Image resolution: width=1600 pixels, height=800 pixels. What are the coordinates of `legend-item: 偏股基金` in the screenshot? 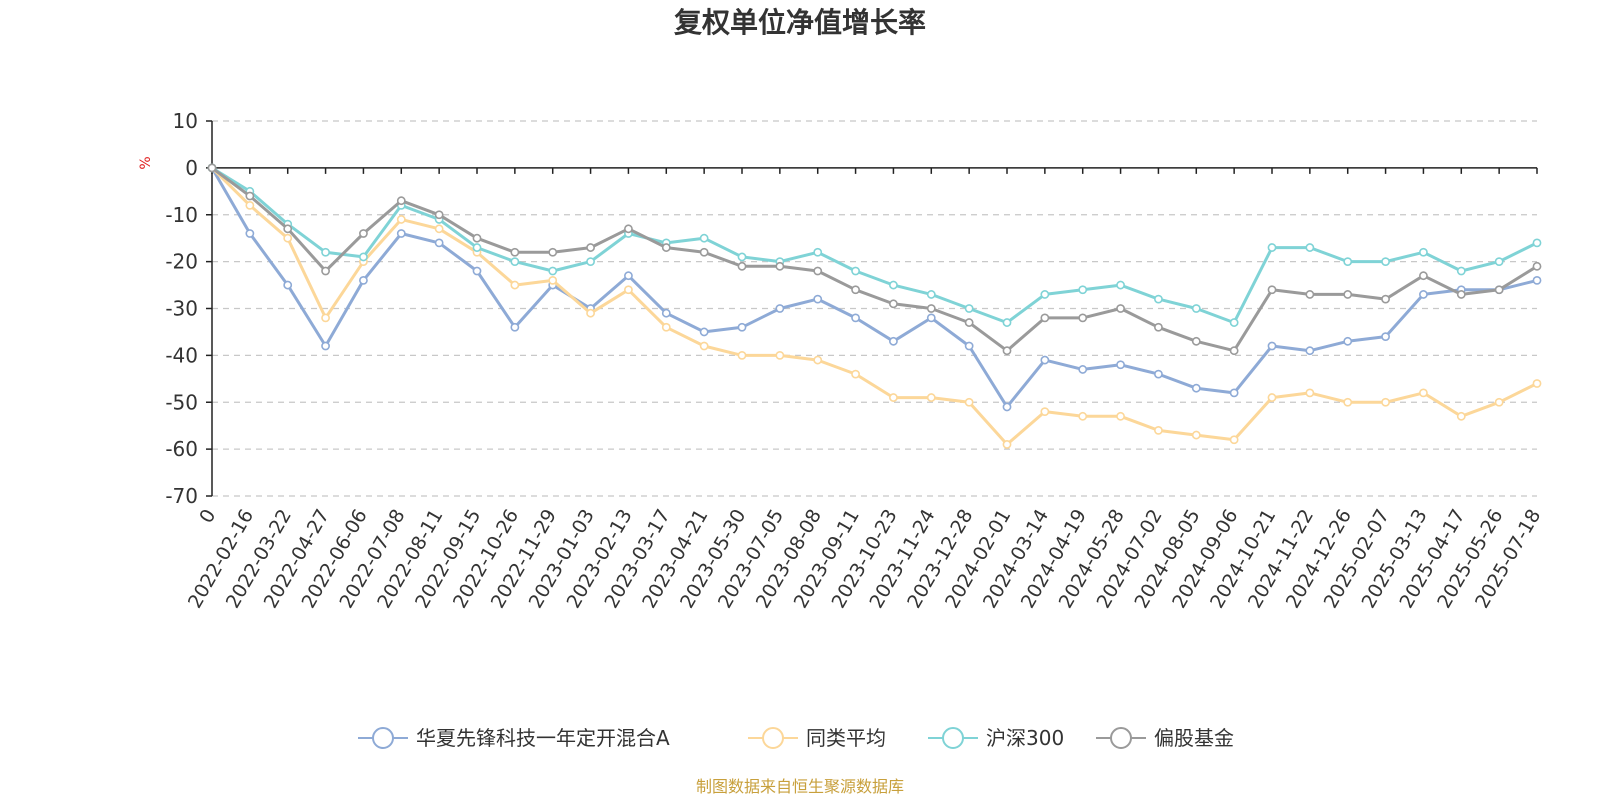 It's located at (1165, 738).